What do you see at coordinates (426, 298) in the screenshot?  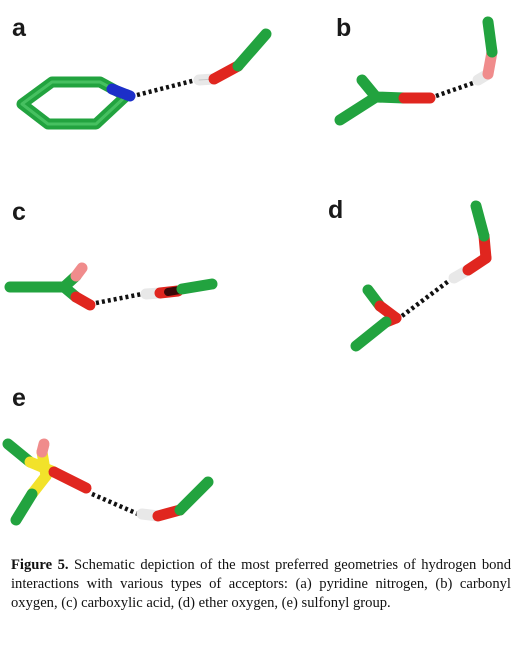 I see `hbond-d` at bounding box center [426, 298].